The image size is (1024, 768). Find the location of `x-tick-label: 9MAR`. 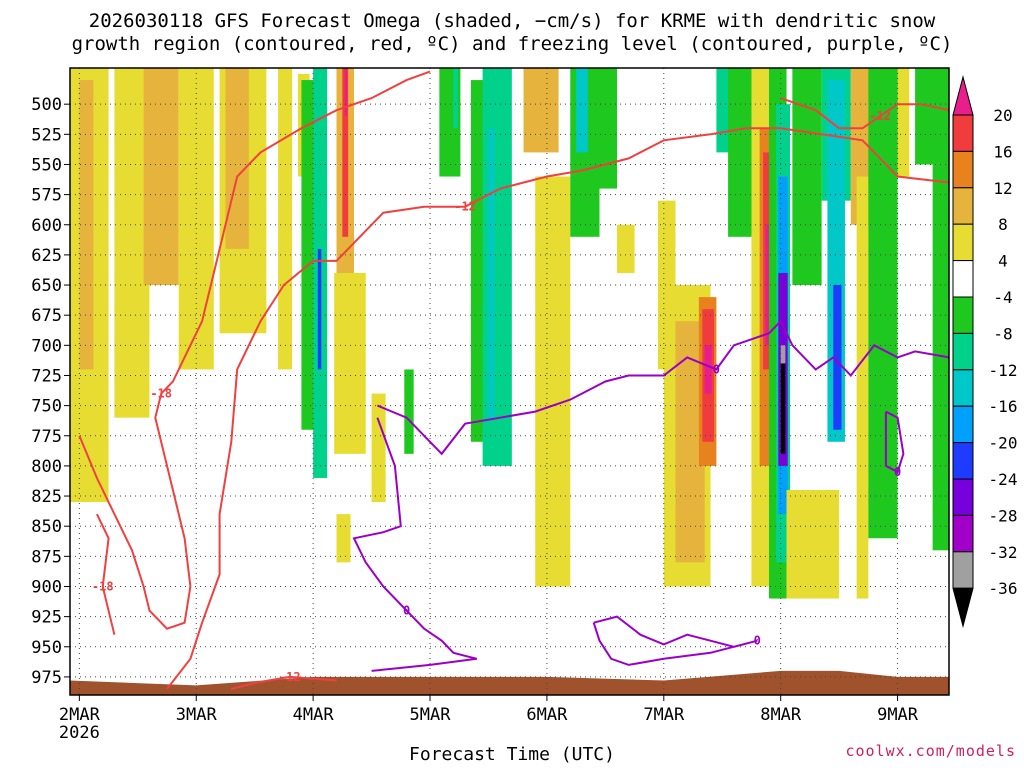

x-tick-label: 9MAR is located at coordinates (898, 715).